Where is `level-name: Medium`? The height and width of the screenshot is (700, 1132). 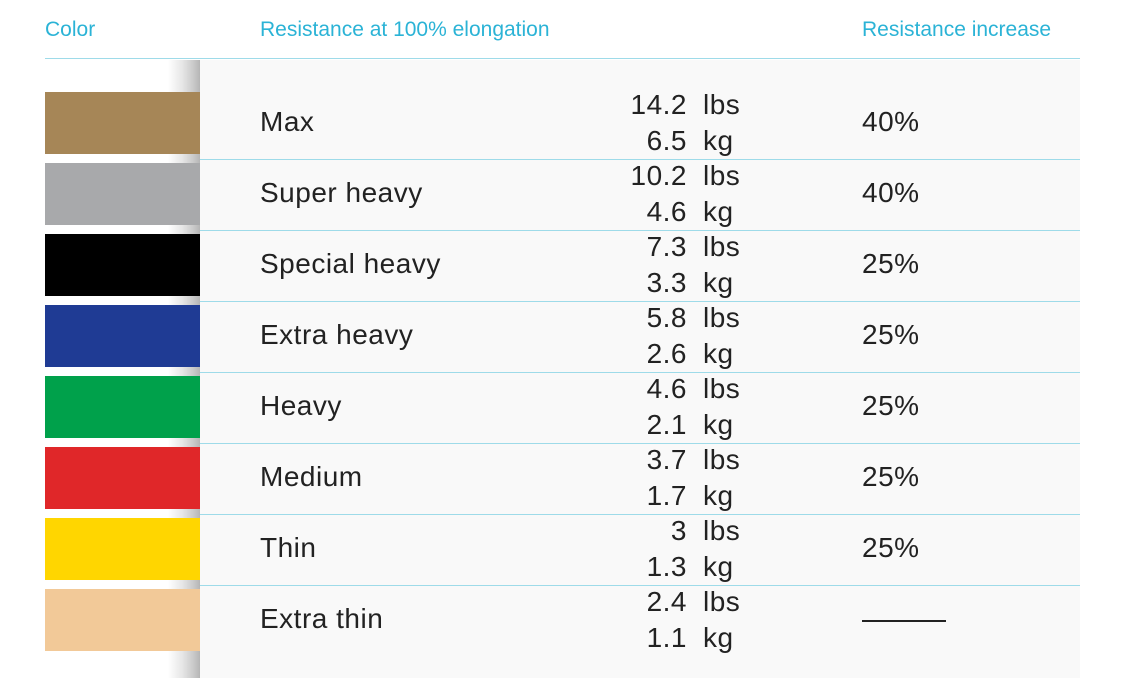 level-name: Medium is located at coordinates (311, 476).